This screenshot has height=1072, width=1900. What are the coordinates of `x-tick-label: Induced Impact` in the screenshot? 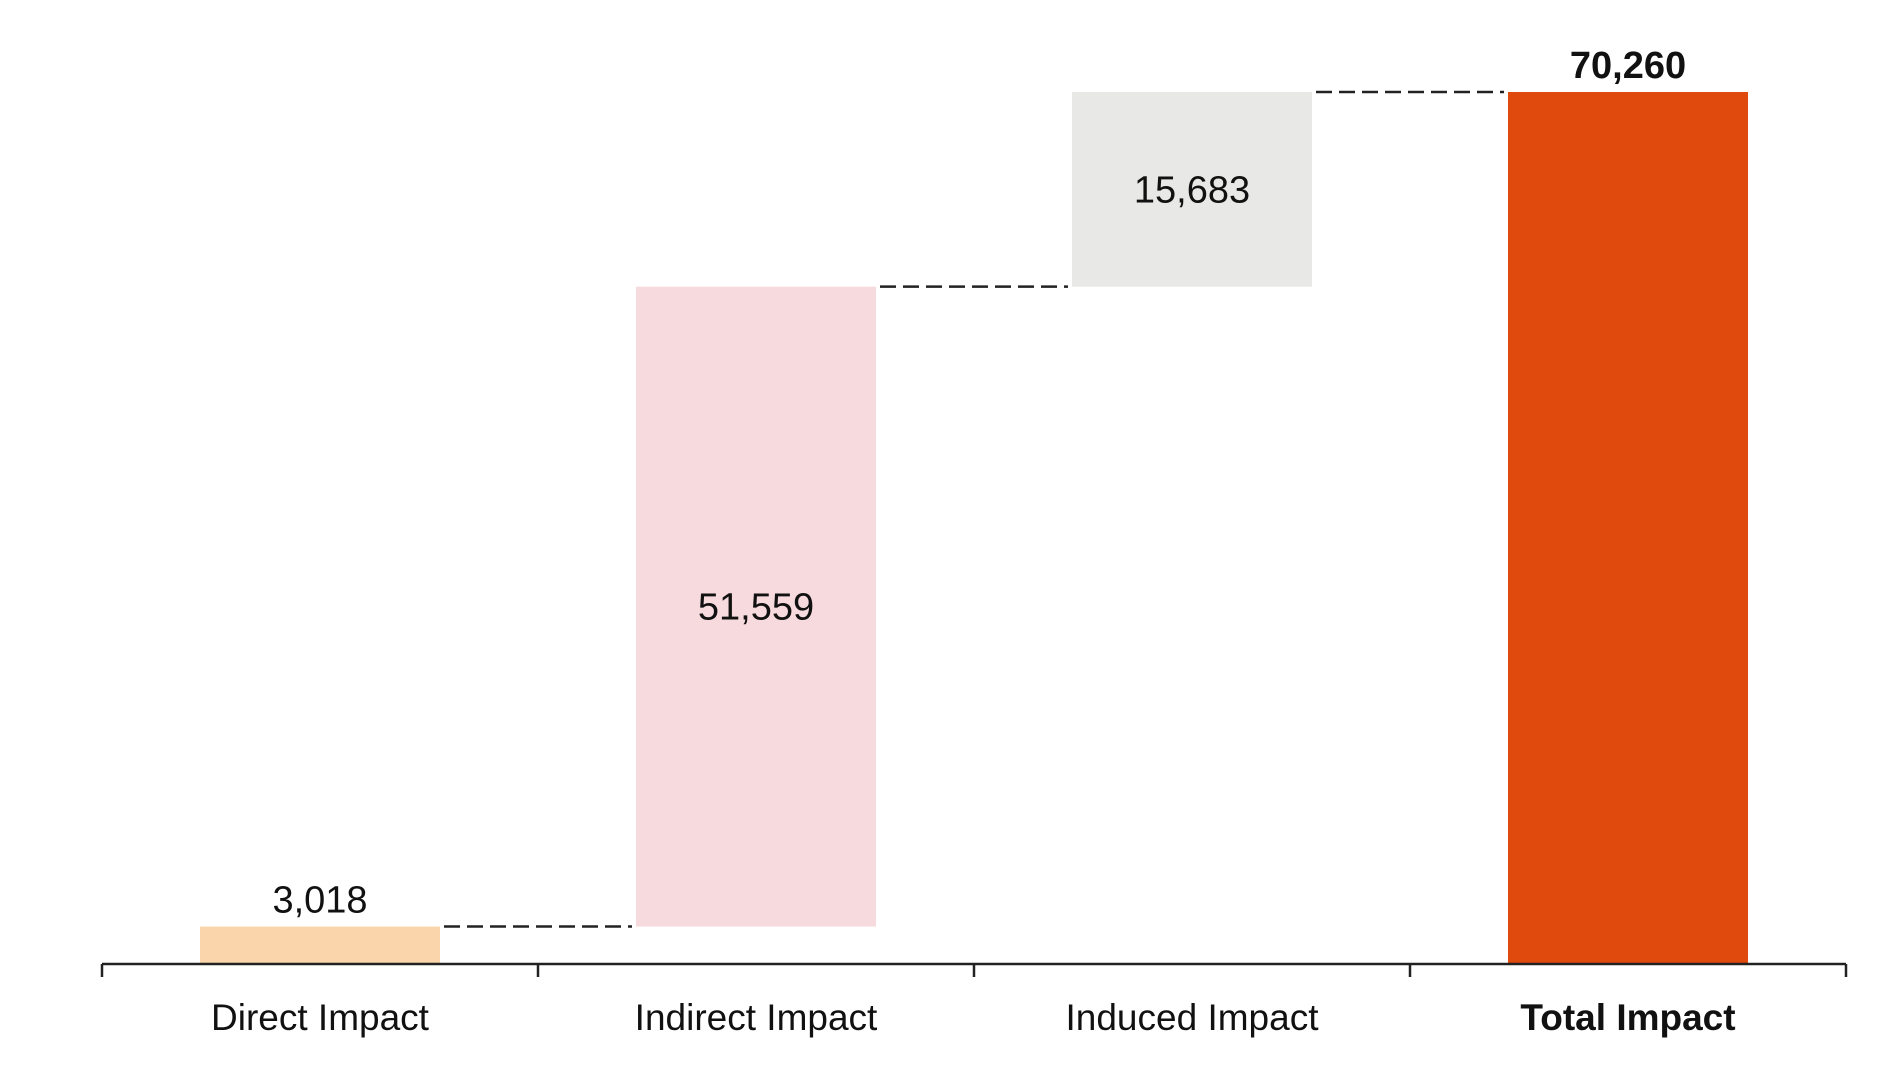 It's located at (1193, 1017).